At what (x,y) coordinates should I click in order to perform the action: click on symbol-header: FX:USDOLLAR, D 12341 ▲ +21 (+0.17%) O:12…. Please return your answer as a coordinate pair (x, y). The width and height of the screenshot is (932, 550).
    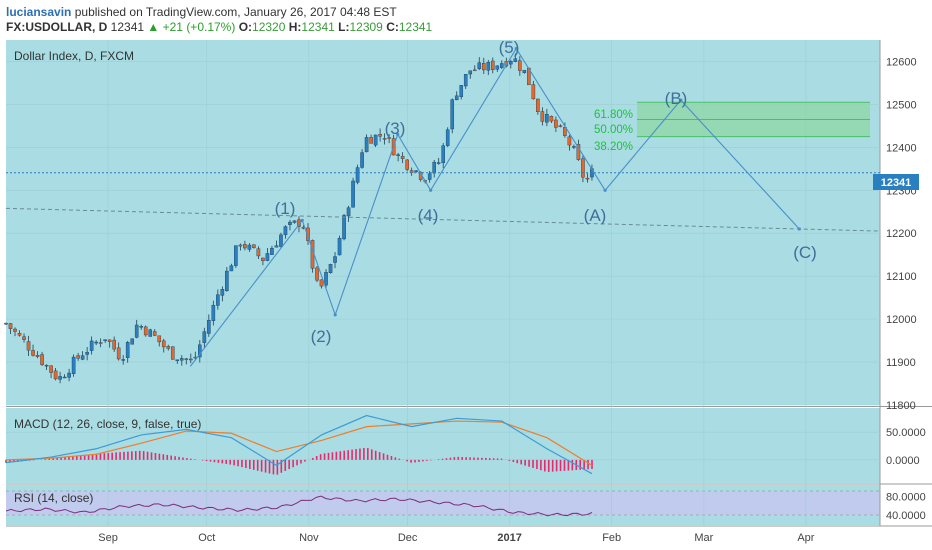
    Looking at the image, I should click on (219, 27).